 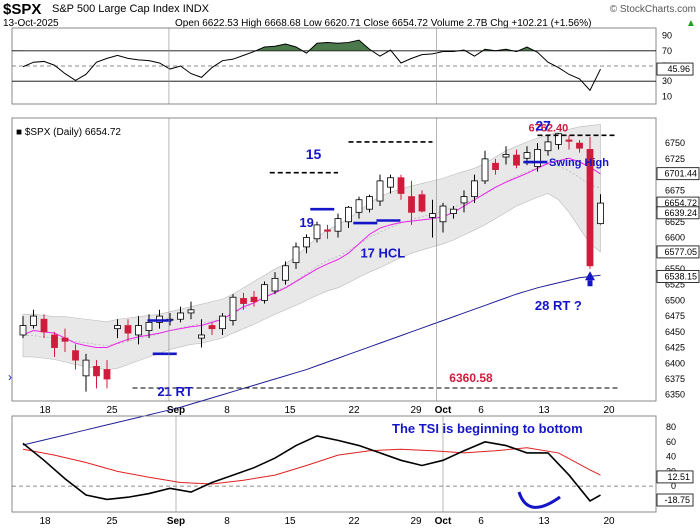 I want to click on tsi-bottom-curve, so click(x=539, y=500).